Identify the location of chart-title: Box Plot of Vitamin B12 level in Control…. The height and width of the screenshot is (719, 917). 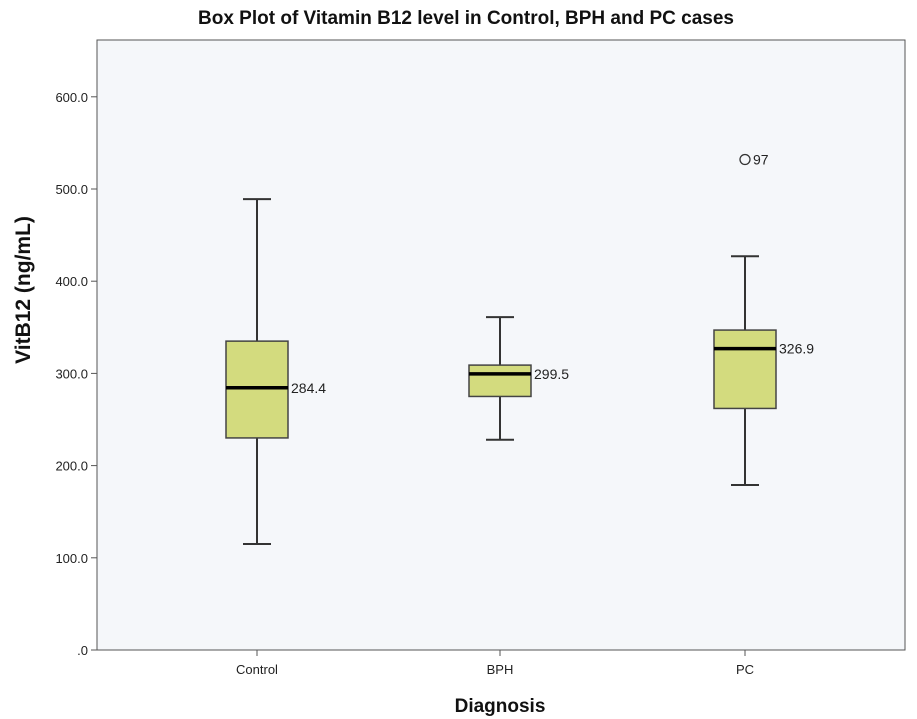
(466, 18).